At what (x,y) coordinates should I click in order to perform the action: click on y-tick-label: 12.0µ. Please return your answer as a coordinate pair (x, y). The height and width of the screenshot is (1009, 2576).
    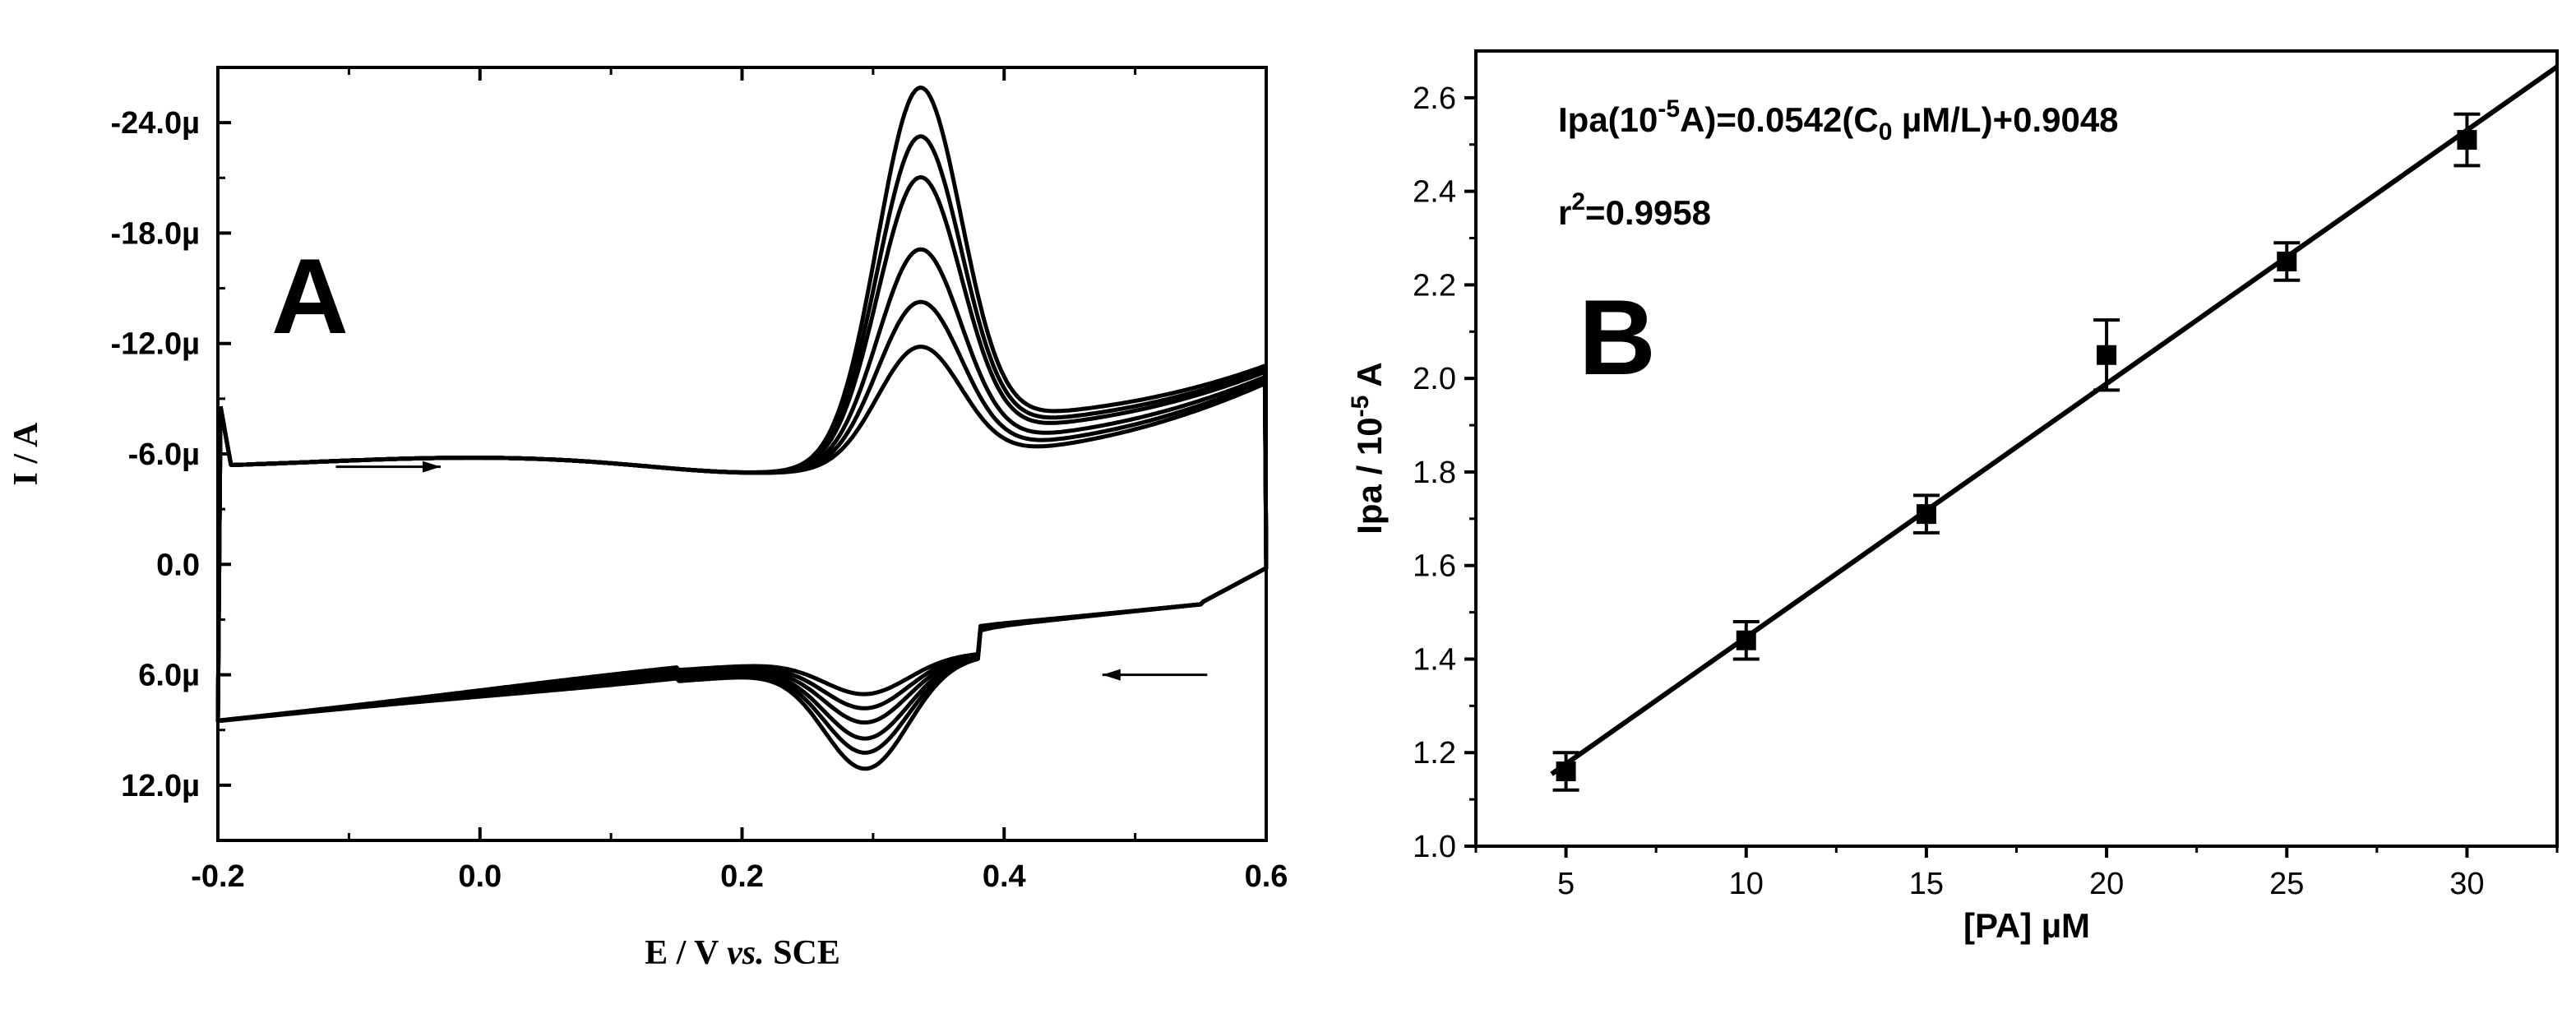
    Looking at the image, I should click on (160, 786).